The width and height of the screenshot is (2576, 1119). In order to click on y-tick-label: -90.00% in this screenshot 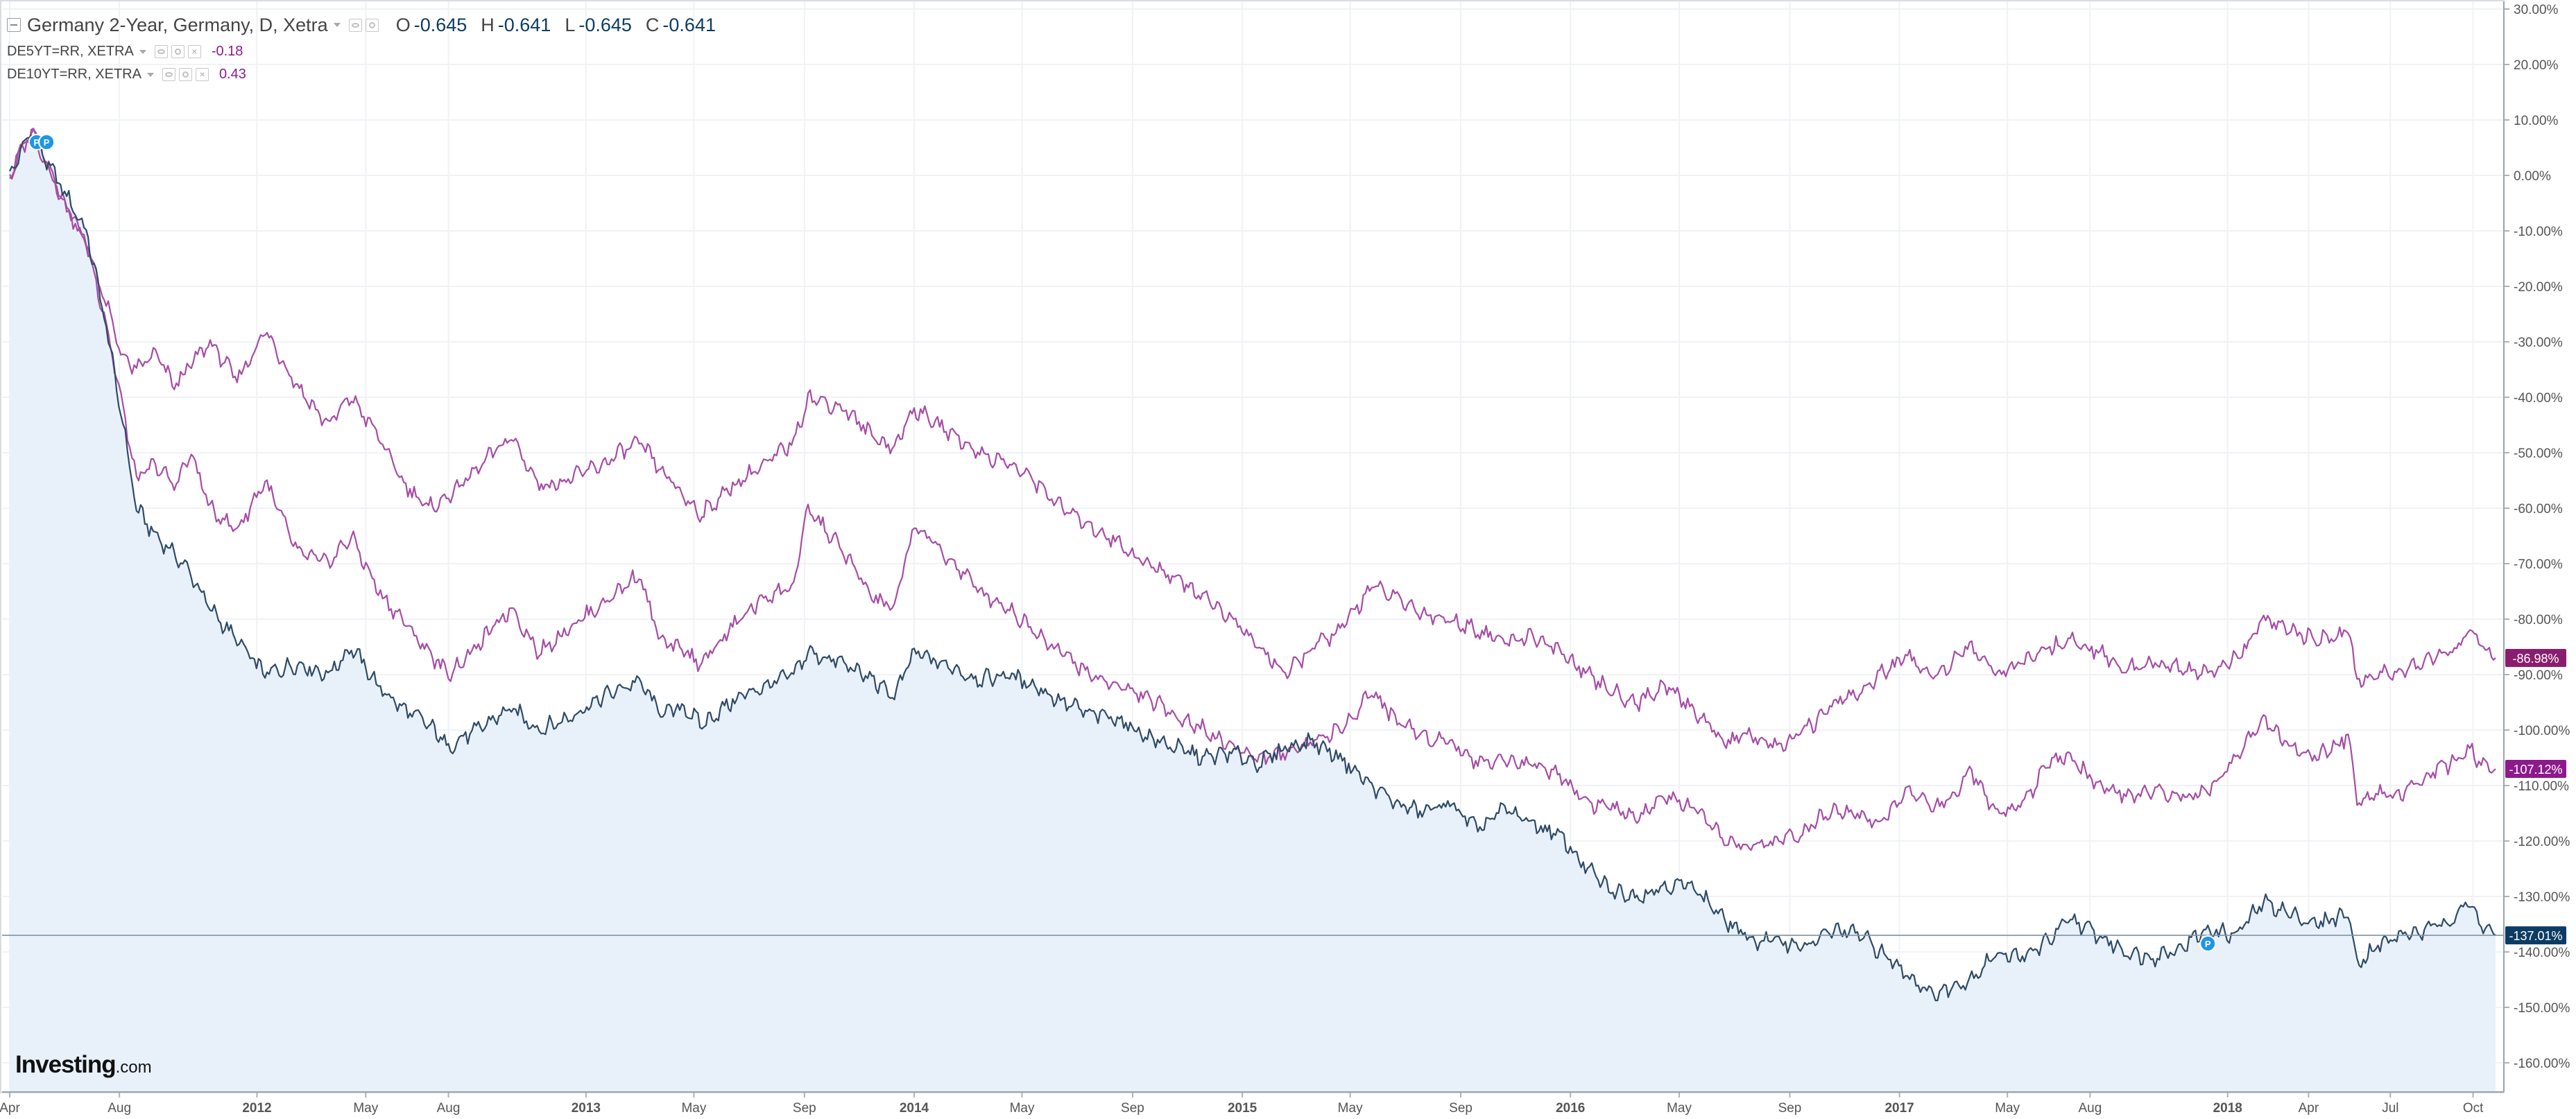, I will do `click(2538, 675)`.